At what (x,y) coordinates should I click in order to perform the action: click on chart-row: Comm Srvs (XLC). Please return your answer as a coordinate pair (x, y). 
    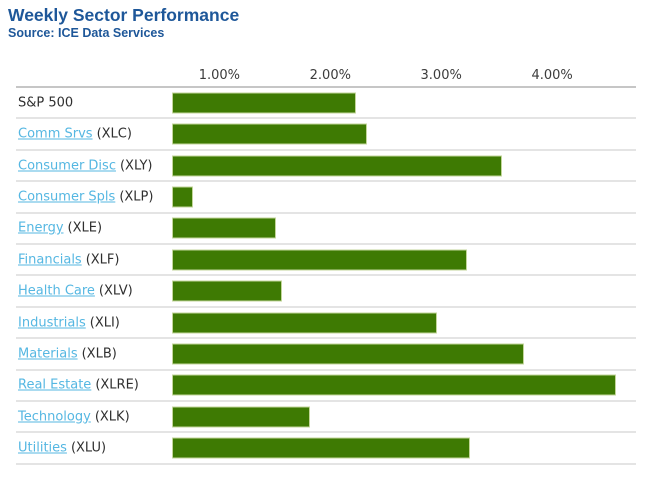
    Looking at the image, I should click on (326, 135).